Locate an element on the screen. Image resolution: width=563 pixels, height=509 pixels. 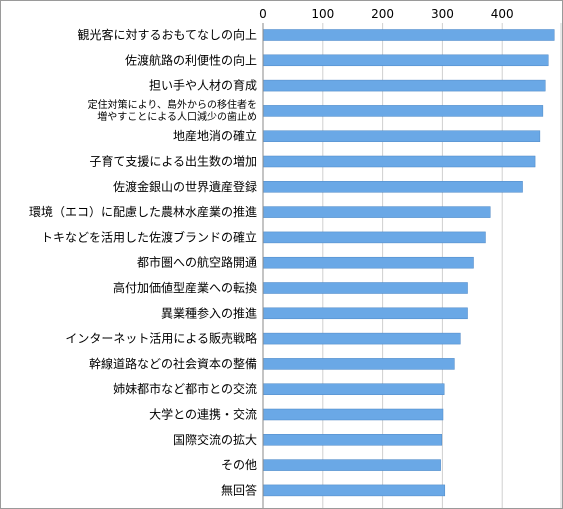
category-label: 佐渡金銀山の世界遺産登録 is located at coordinates (185, 186).